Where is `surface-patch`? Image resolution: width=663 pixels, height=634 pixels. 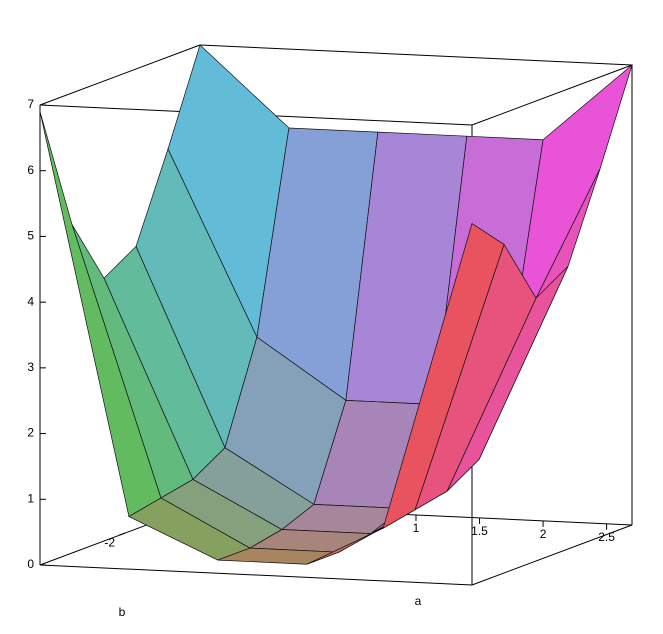 surface-patch is located at coordinates (443, 376).